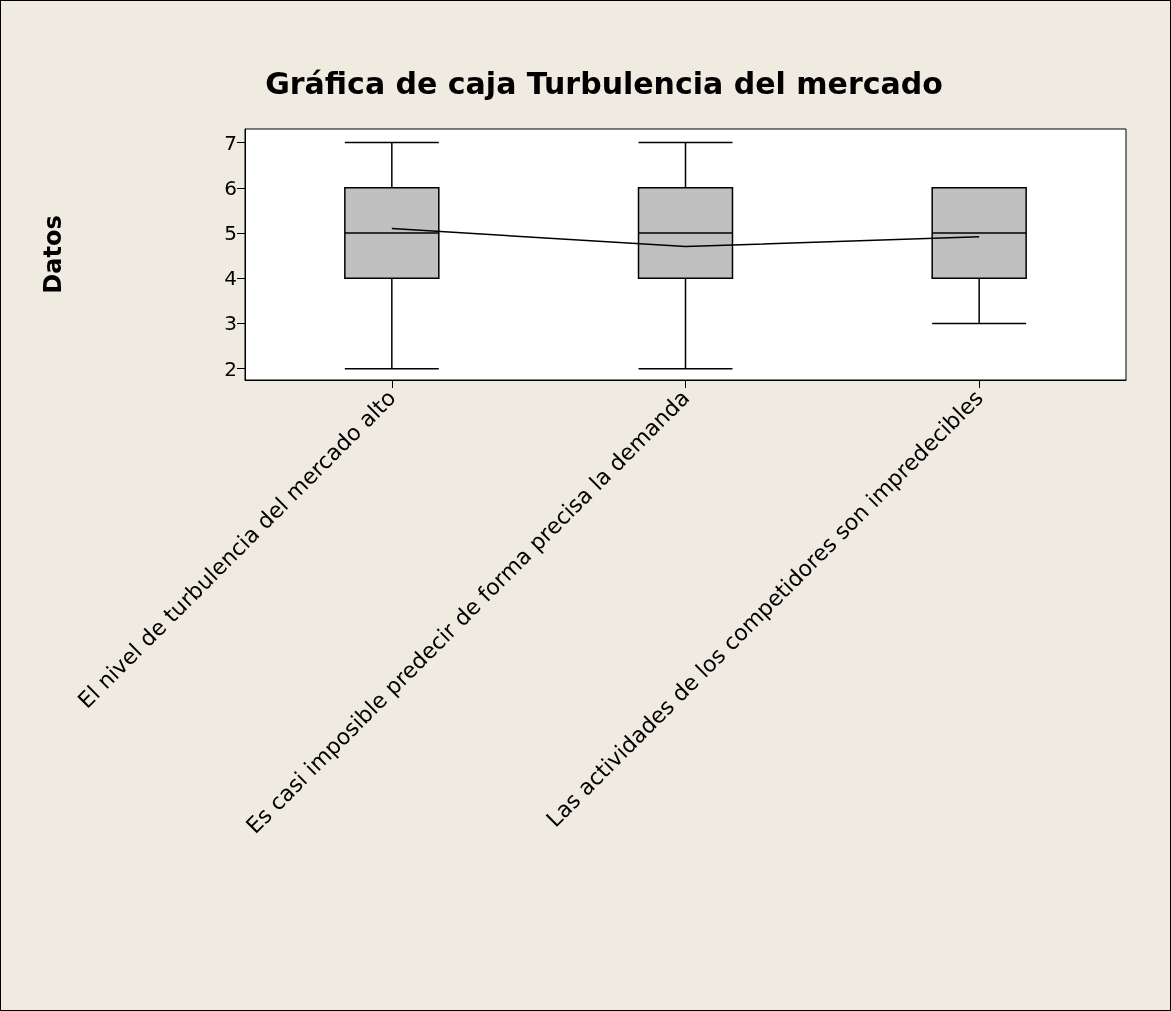 Image resolution: width=1171 pixels, height=1011 pixels. Describe the element at coordinates (230, 323) in the screenshot. I see `y-tick-label: 3` at that location.